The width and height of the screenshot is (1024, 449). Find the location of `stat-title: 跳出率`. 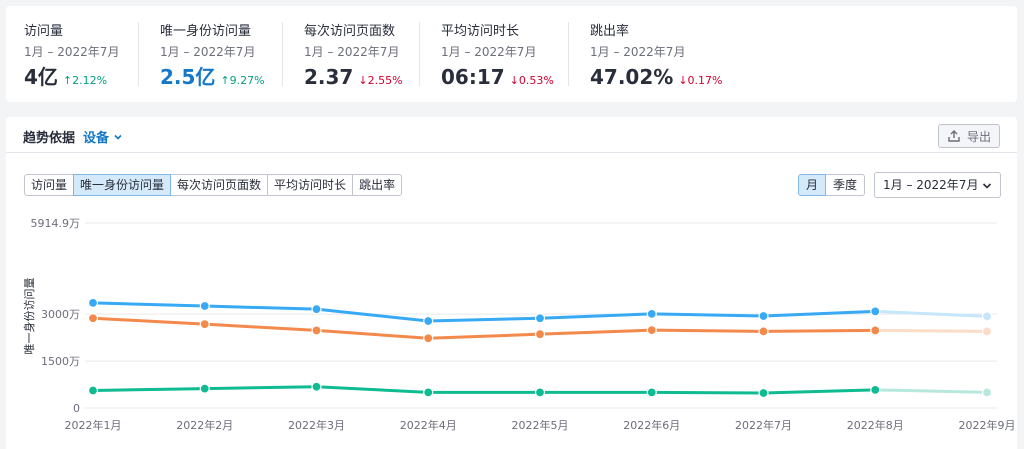

stat-title: 跳出率 is located at coordinates (610, 31).